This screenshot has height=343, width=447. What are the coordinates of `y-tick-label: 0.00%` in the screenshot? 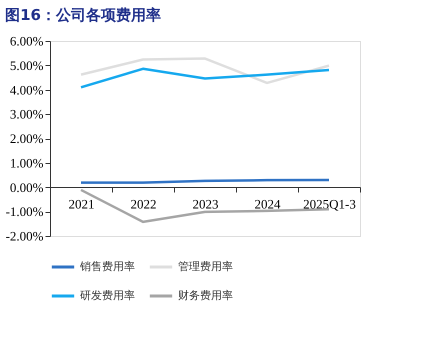 It's located at (27, 187).